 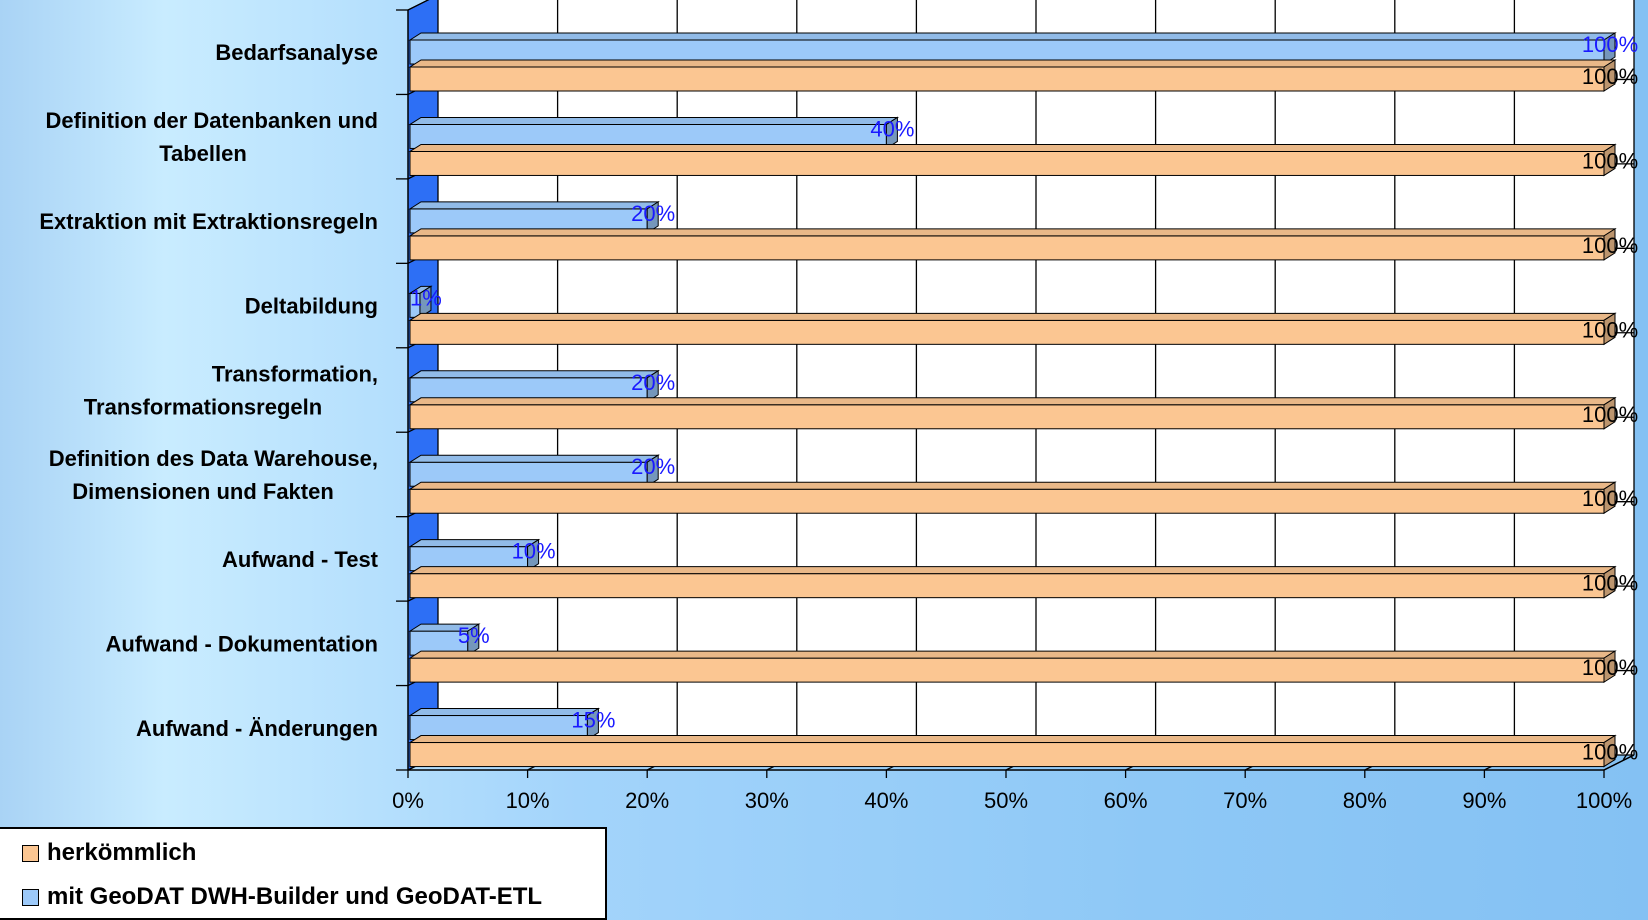 I want to click on category-label: Extraktion mit Extraktionsregeln, so click(x=208, y=221).